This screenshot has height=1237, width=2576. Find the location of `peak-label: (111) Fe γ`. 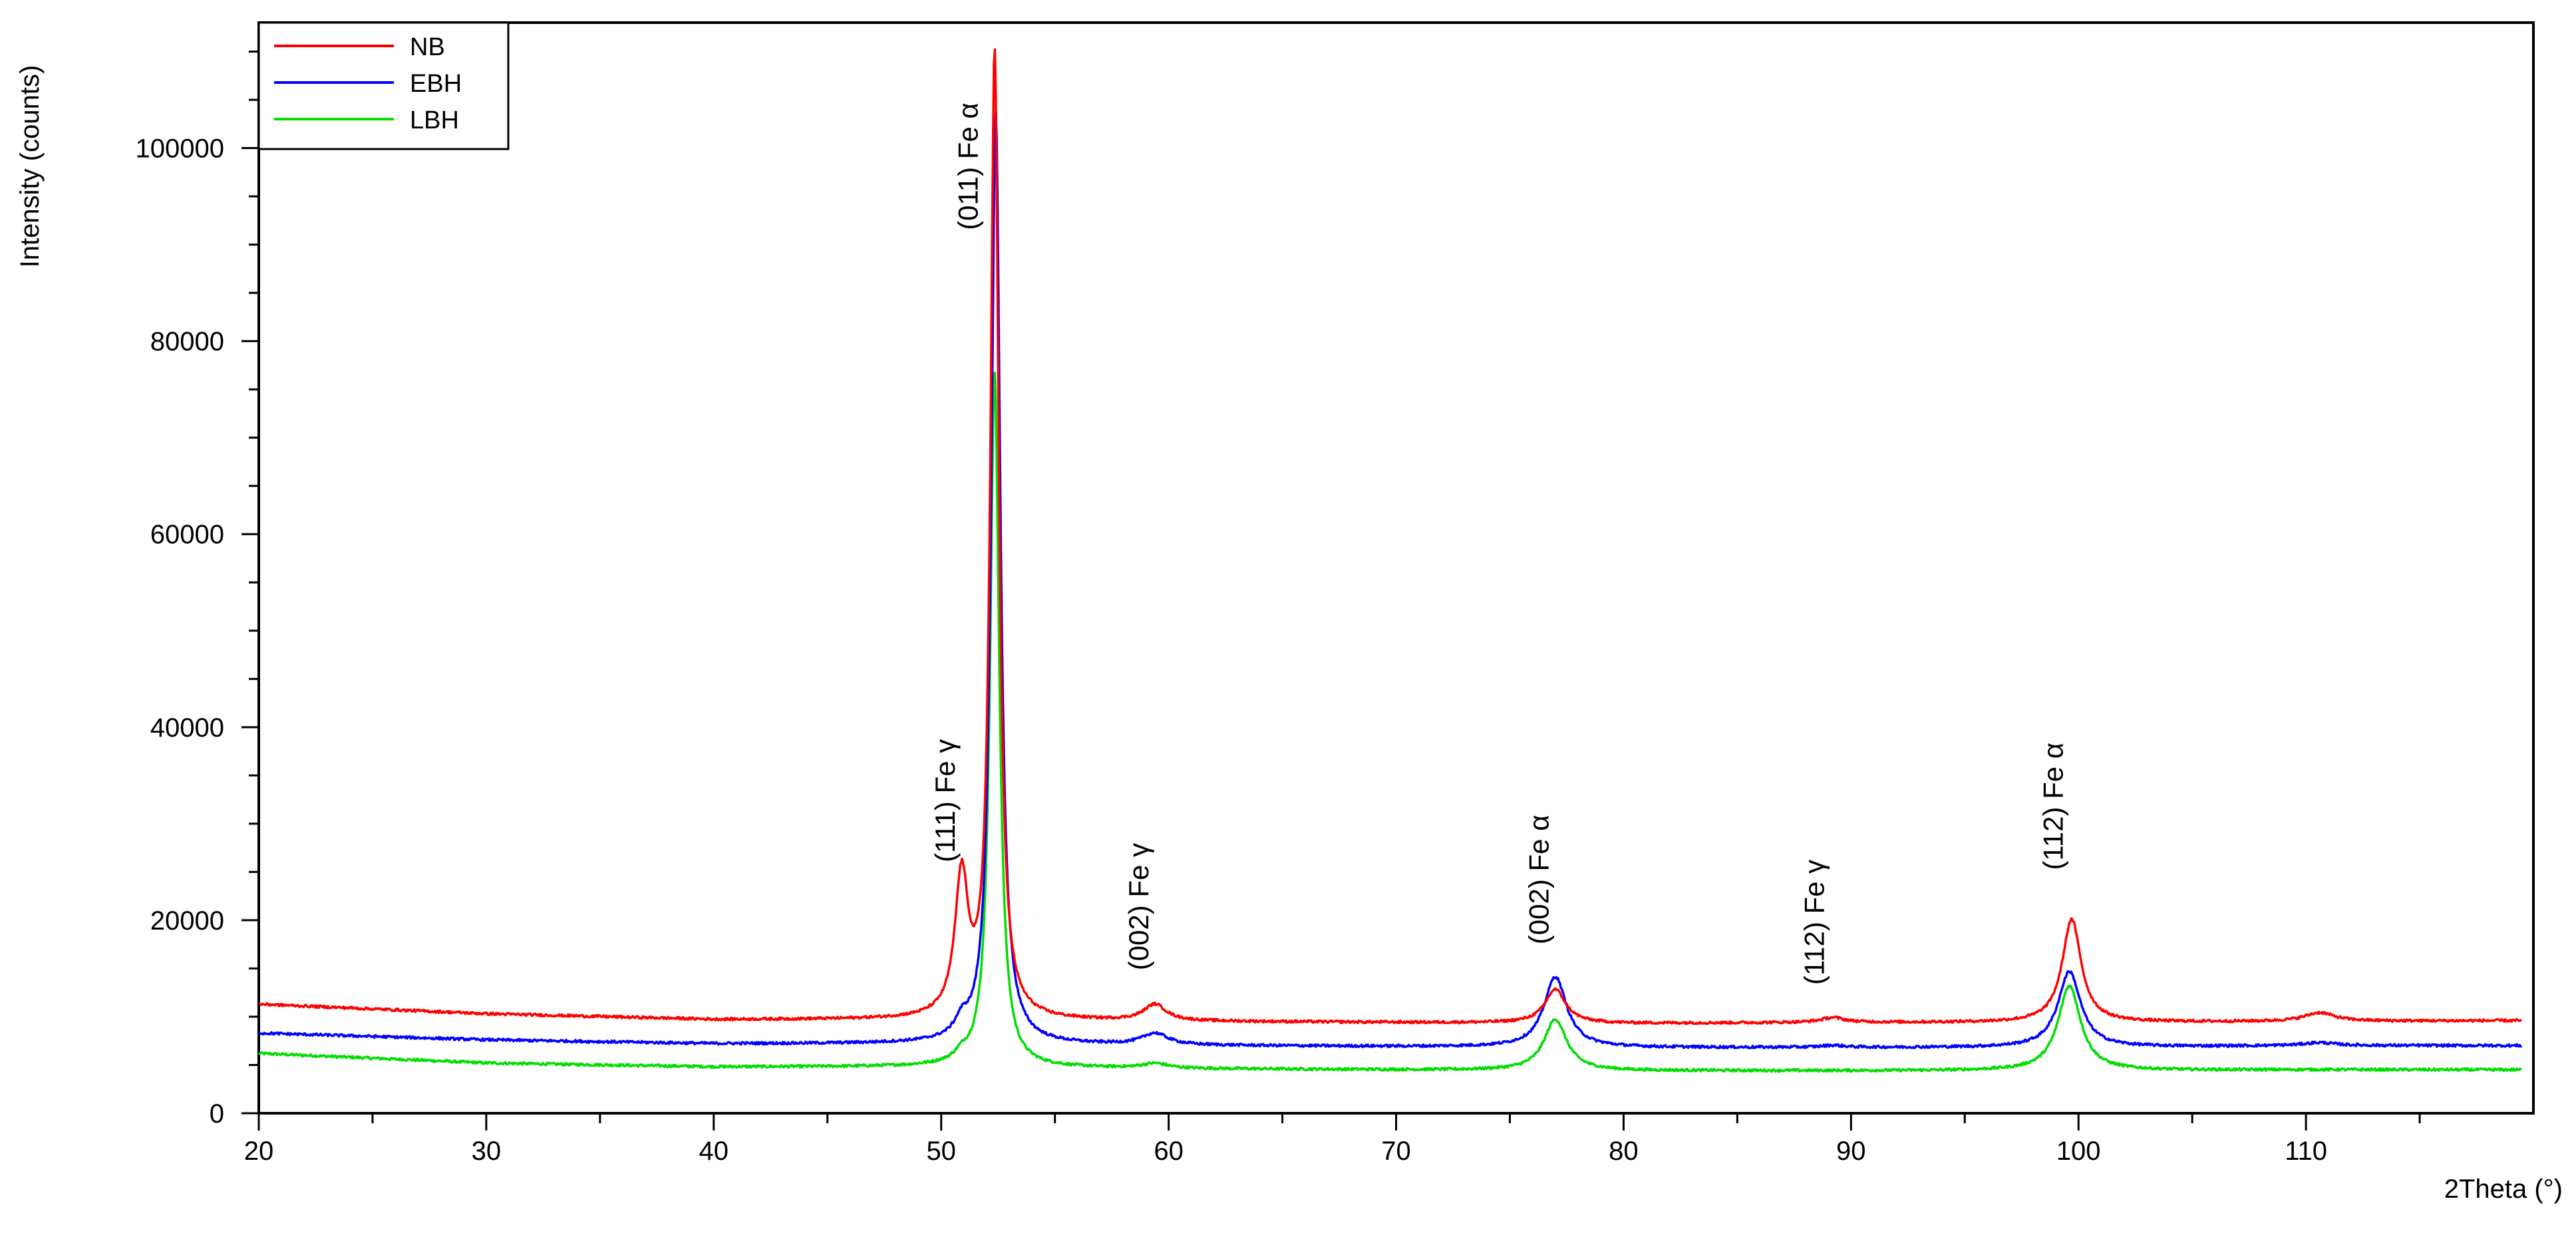

peak-label: (111) Fe γ is located at coordinates (945, 801).